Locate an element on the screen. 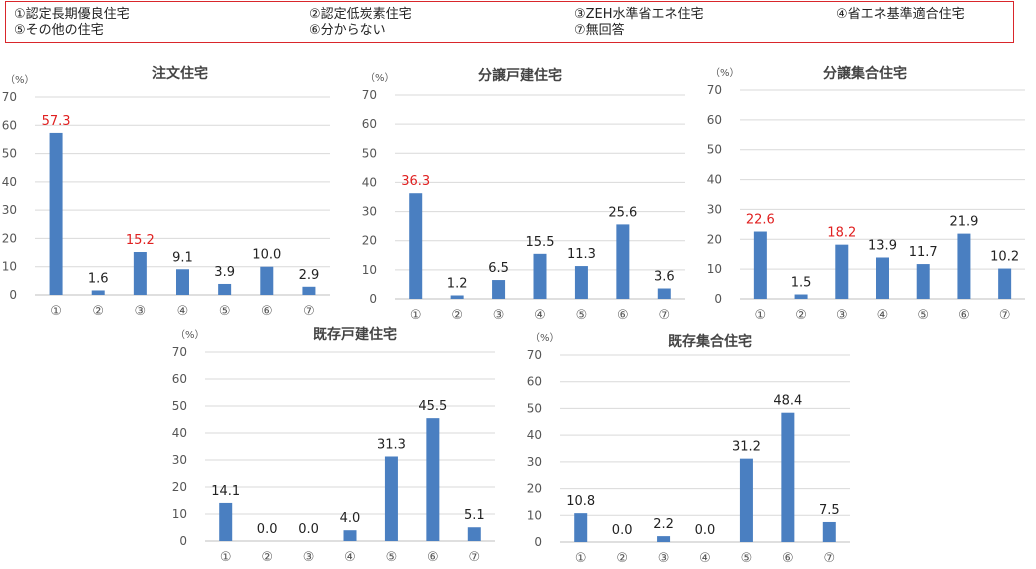 The image size is (1036, 569). chart-title: 分譲戸建住宅 is located at coordinates (520, 75).